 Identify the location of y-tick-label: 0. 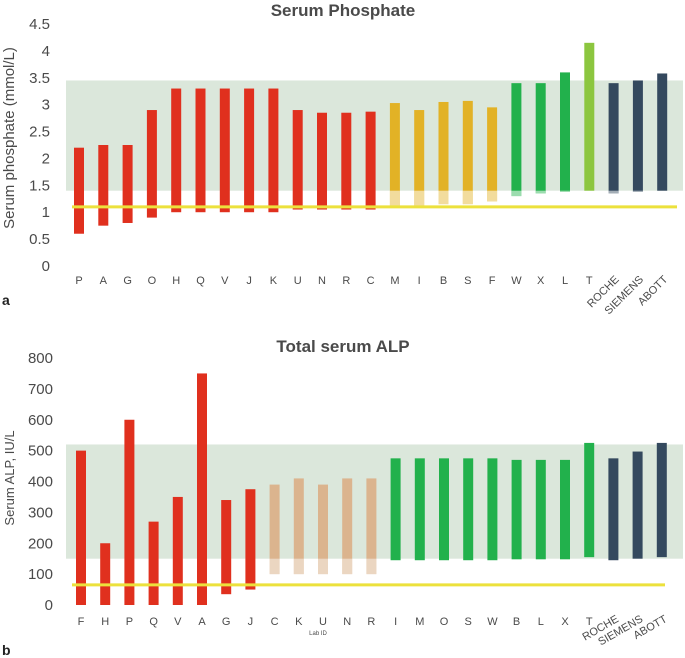
(49, 605).